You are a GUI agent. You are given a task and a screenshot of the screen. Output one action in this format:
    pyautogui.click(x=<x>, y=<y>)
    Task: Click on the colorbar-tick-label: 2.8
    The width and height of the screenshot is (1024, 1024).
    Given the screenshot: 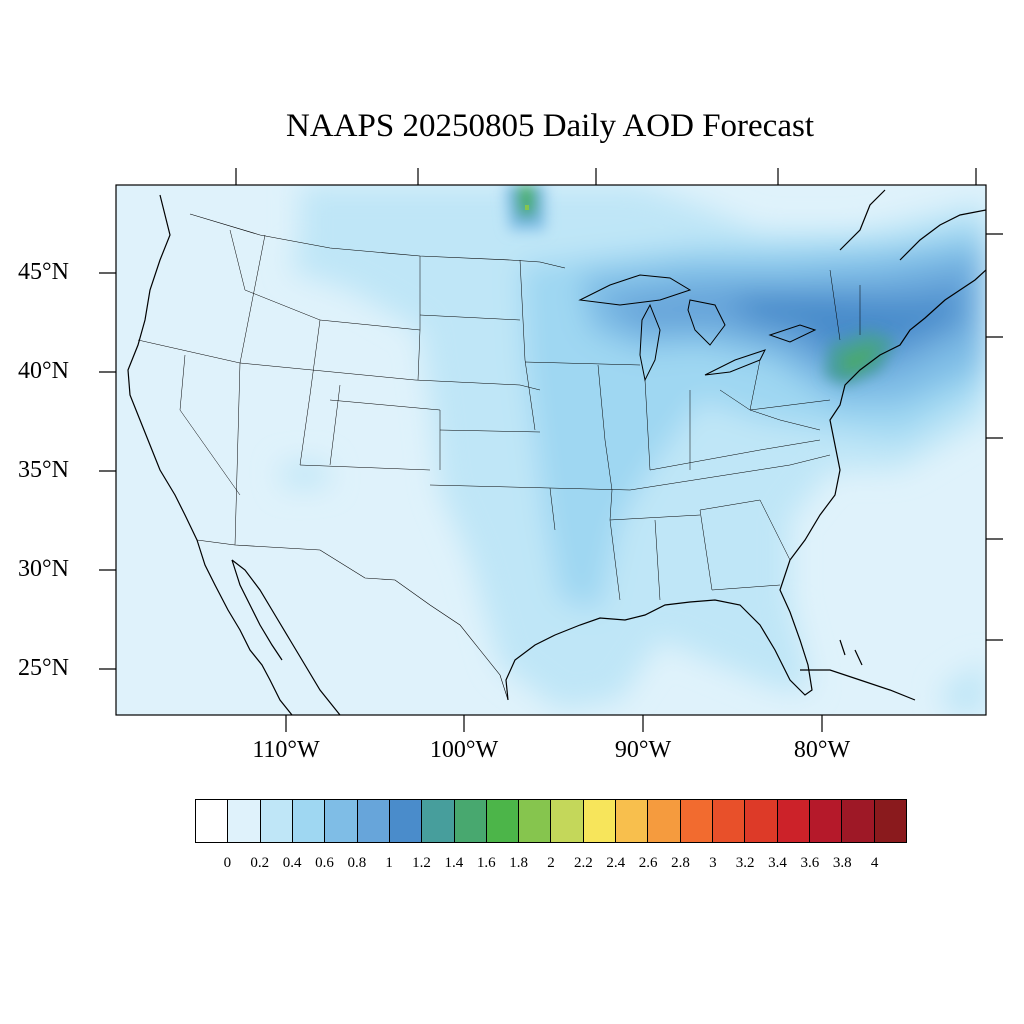 What is the action you would take?
    pyautogui.click(x=680, y=863)
    